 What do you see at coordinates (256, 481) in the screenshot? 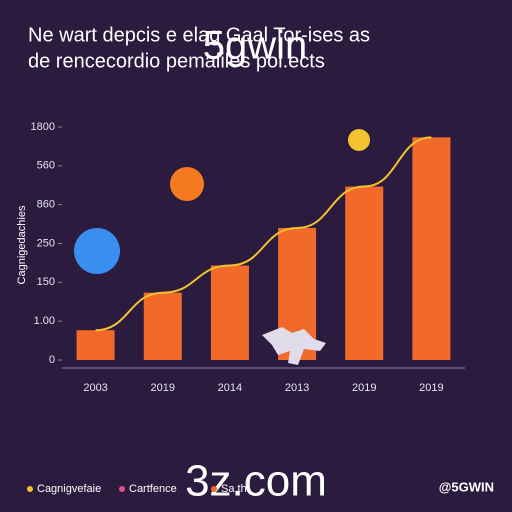
I see `watermark: 3z.com` at bounding box center [256, 481].